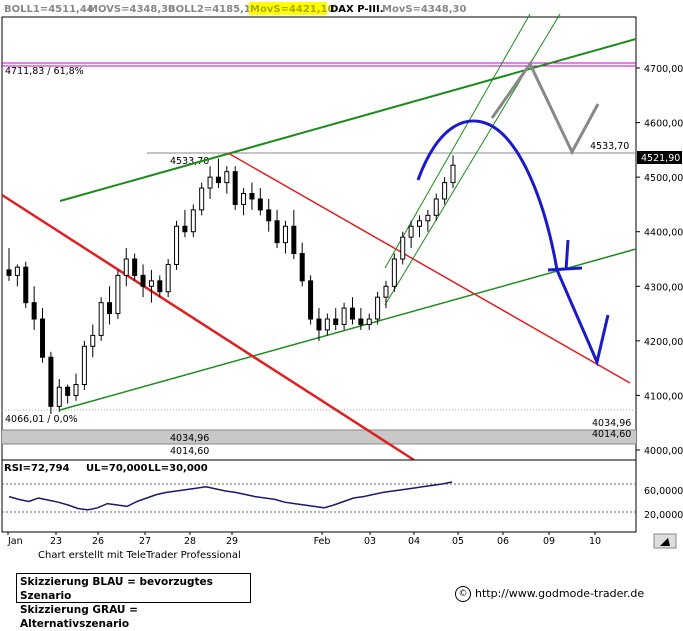 The width and height of the screenshot is (683, 631). What do you see at coordinates (560, 593) in the screenshot?
I see `footer-url-text: http://www.godmode-trader.de` at bounding box center [560, 593].